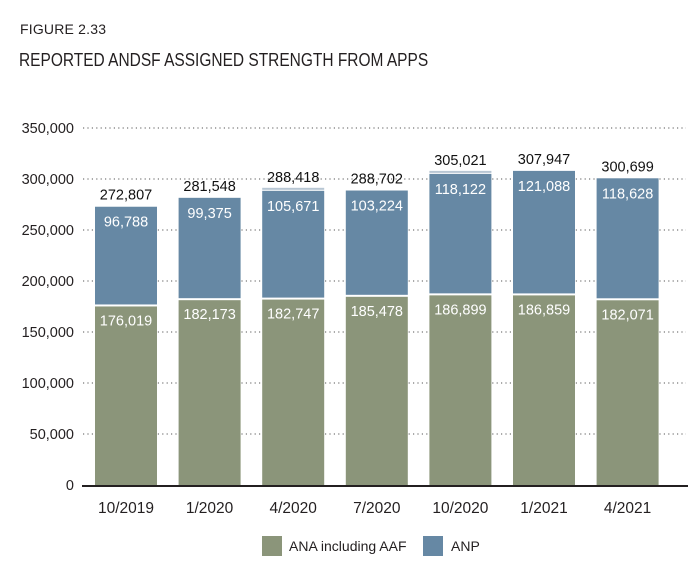 This screenshot has height=577, width=700. I want to click on x-tick-label: 7/2020, so click(377, 508).